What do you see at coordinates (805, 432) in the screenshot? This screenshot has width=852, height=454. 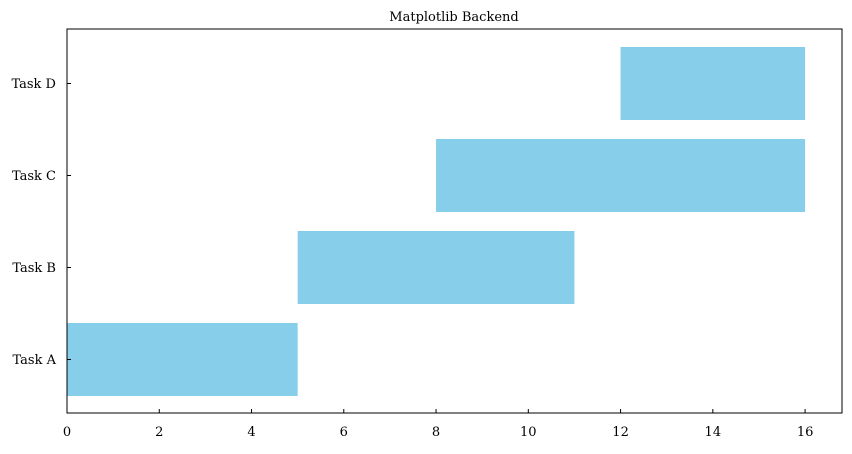 I see `x-tick-label: 16` at bounding box center [805, 432].